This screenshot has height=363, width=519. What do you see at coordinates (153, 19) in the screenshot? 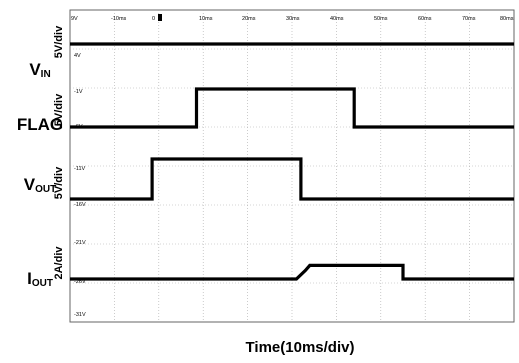
I see `x-tick-label: 0` at bounding box center [153, 19].